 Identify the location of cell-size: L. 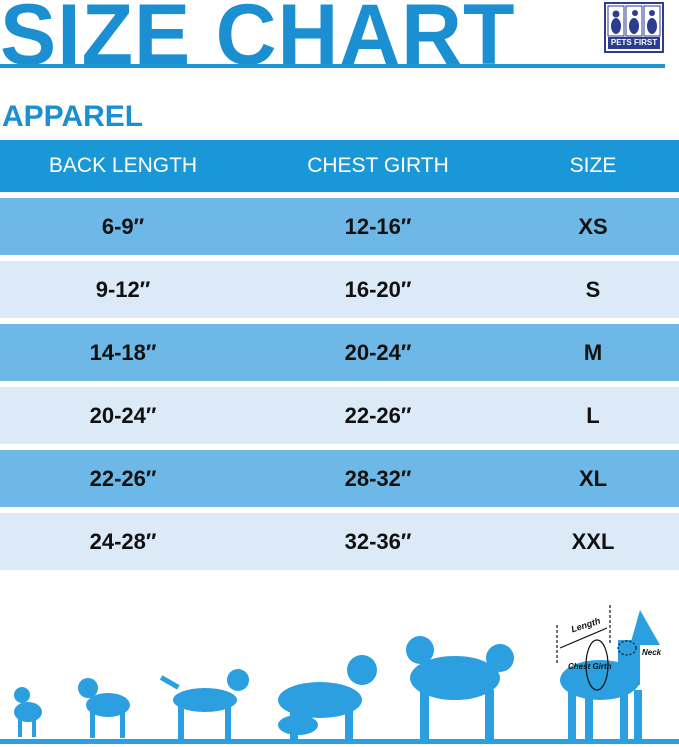
(593, 415).